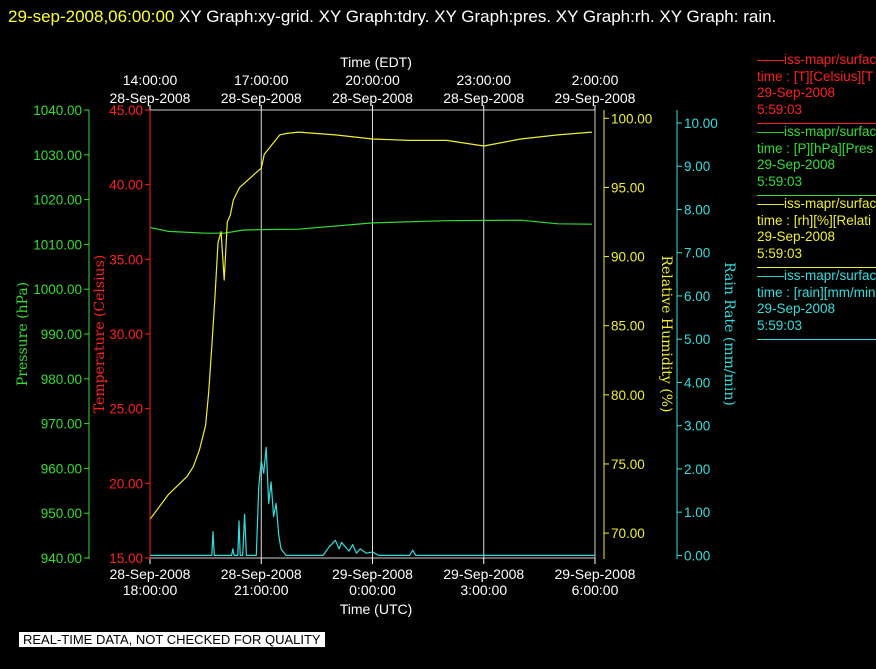  Describe the element at coordinates (697, 166) in the screenshot. I see `rain-tick-label: 9.00` at that location.